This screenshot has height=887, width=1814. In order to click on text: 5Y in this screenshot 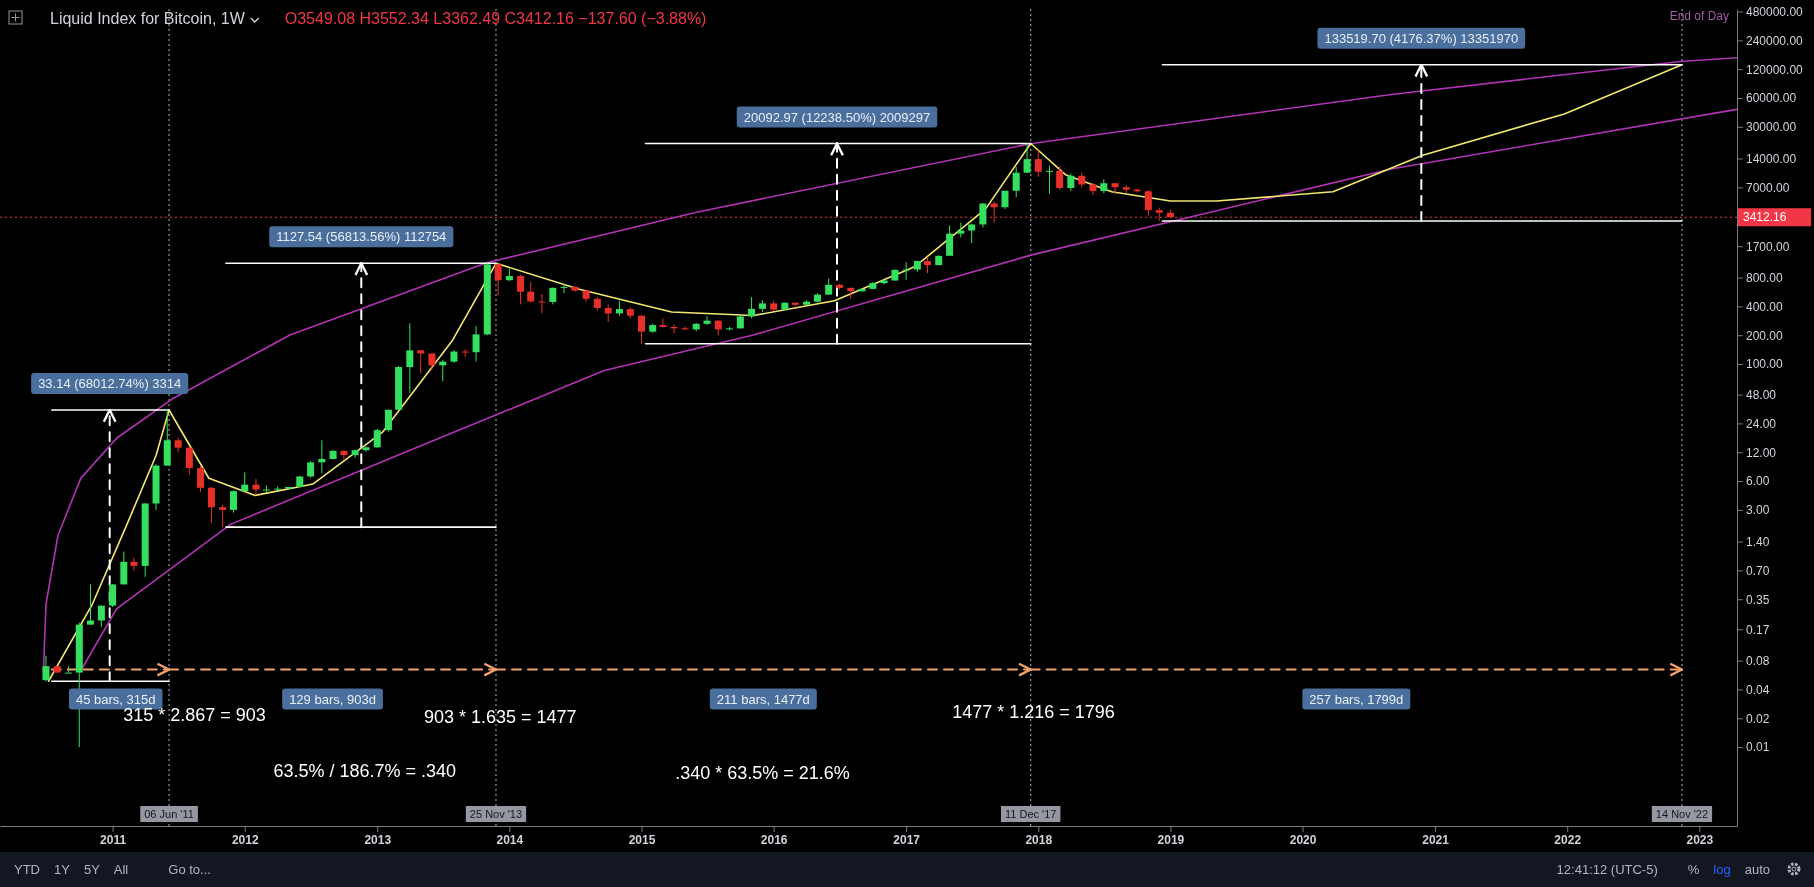, I will do `click(92, 869)`.